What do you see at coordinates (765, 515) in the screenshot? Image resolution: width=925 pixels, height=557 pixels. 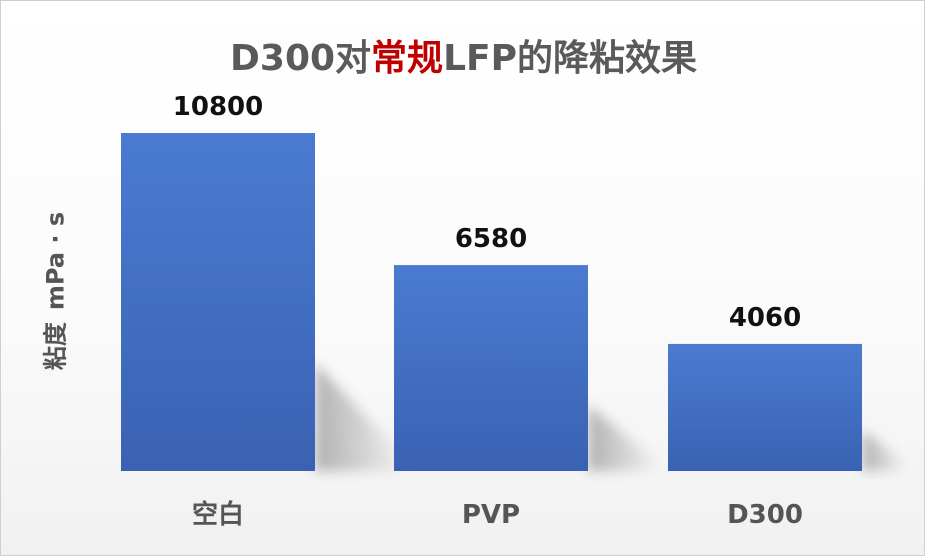 I see `category-label-2: D300` at bounding box center [765, 515].